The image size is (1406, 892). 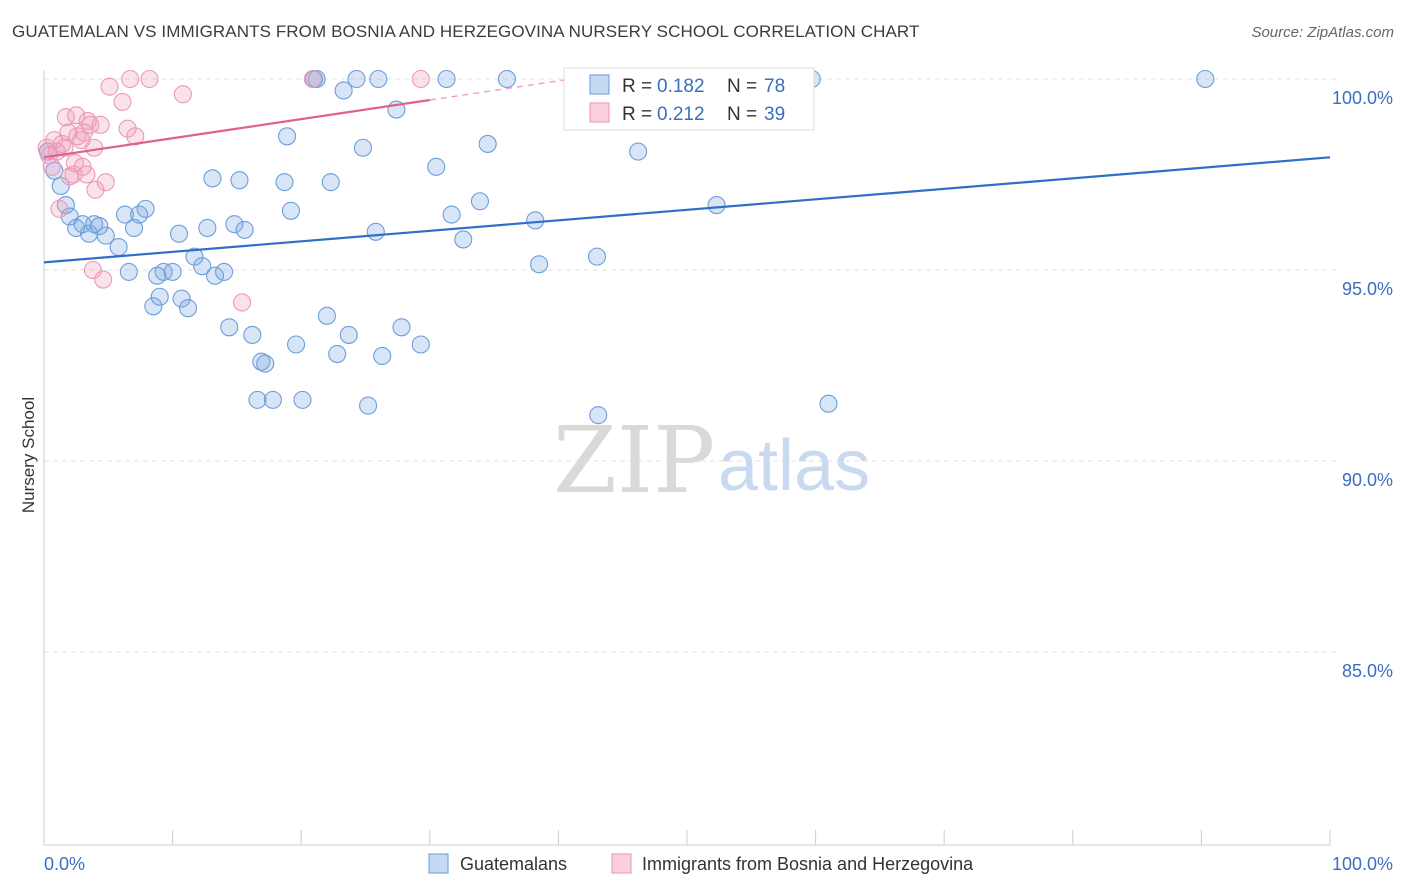 I want to click on legend-box: R = 0.182 N = 78 R = 0.212 N = 39, so click(x=689, y=99).